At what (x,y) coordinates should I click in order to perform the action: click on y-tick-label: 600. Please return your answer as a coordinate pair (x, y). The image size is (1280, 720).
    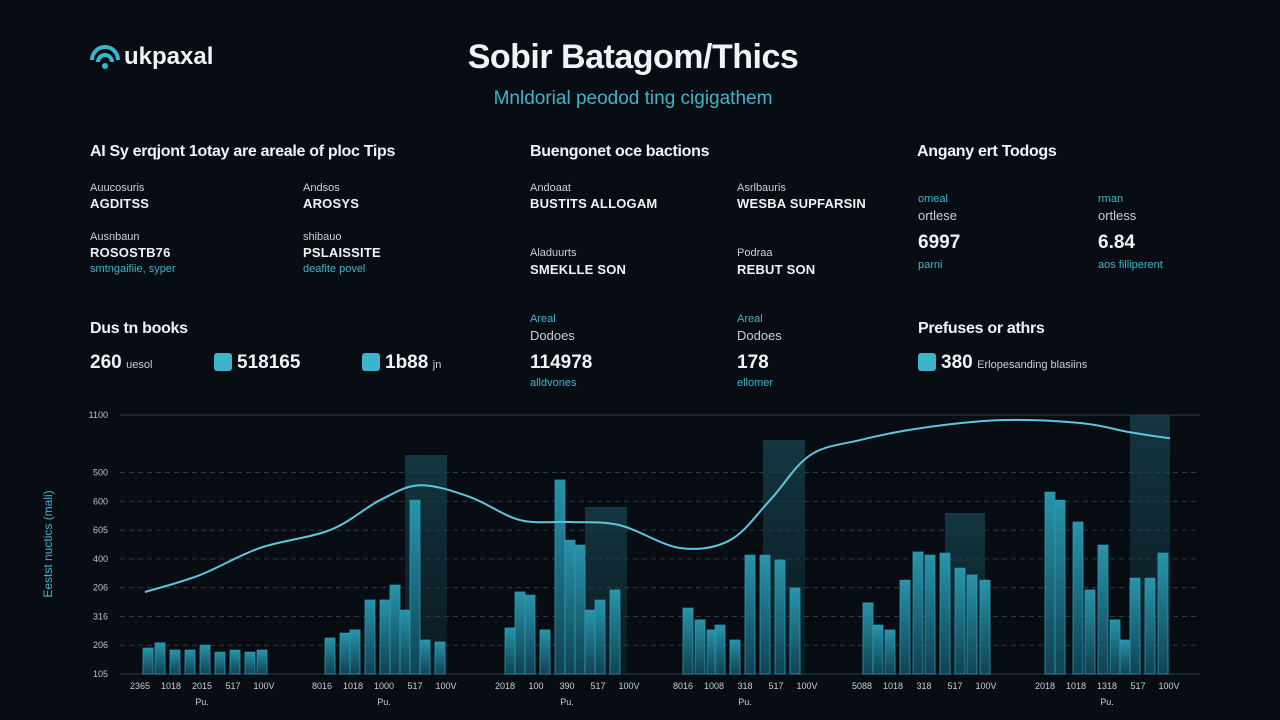
    Looking at the image, I should click on (100, 501).